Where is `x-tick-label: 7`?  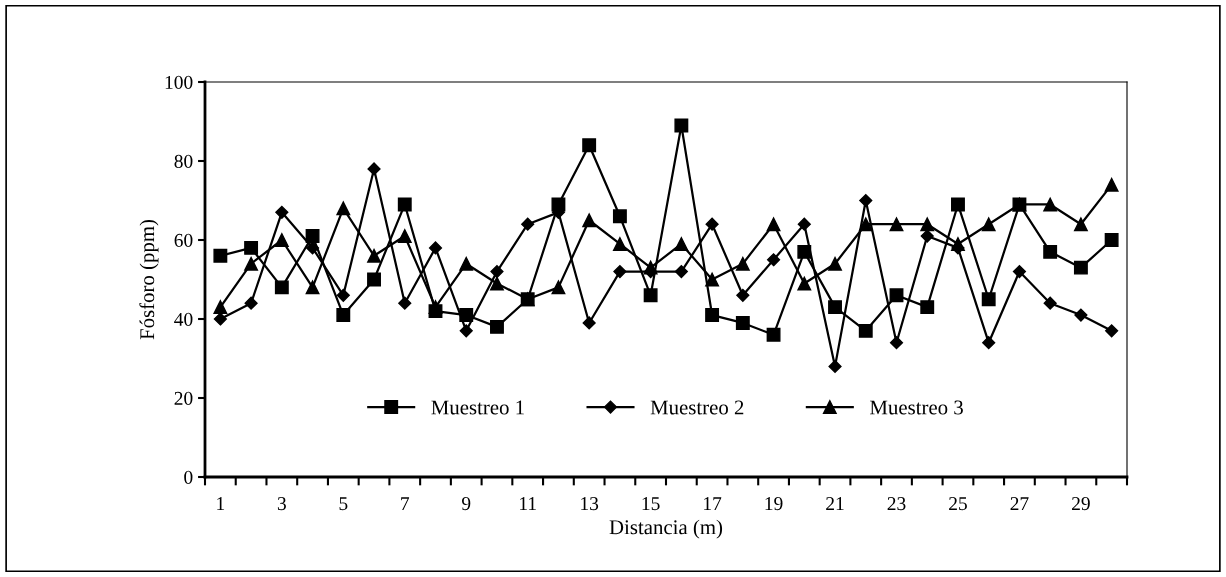 x-tick-label: 7 is located at coordinates (405, 503).